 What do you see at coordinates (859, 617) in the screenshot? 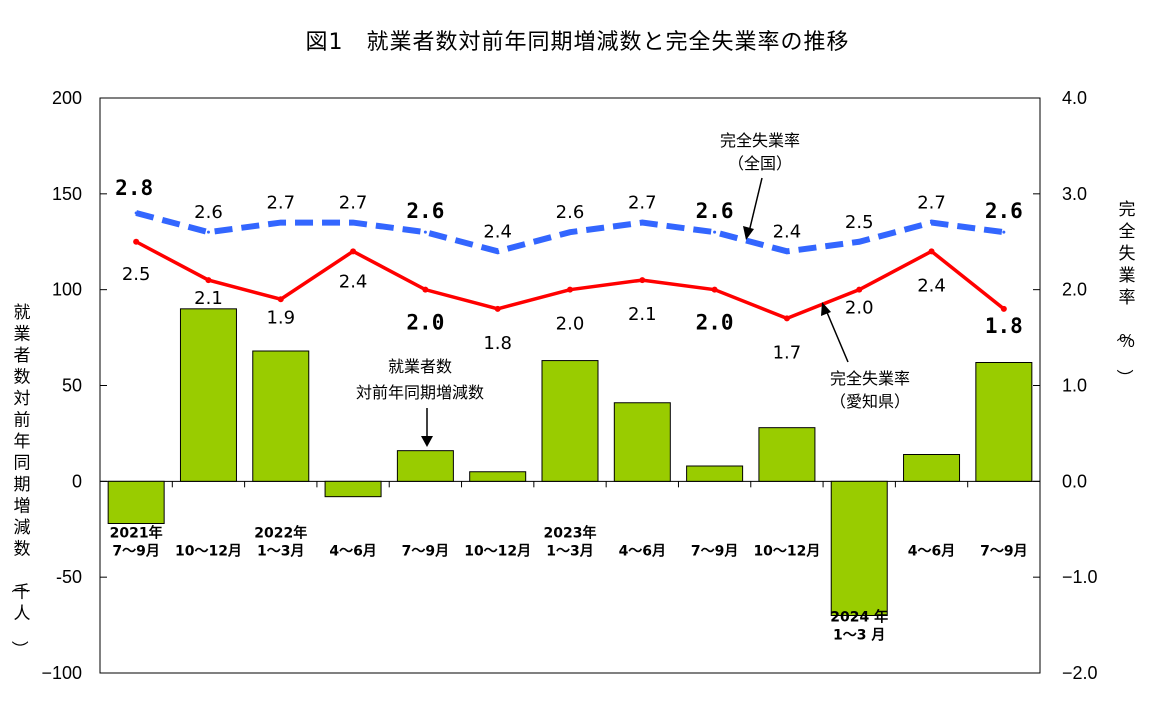
I see `category-year: 2024 年` at bounding box center [859, 617].